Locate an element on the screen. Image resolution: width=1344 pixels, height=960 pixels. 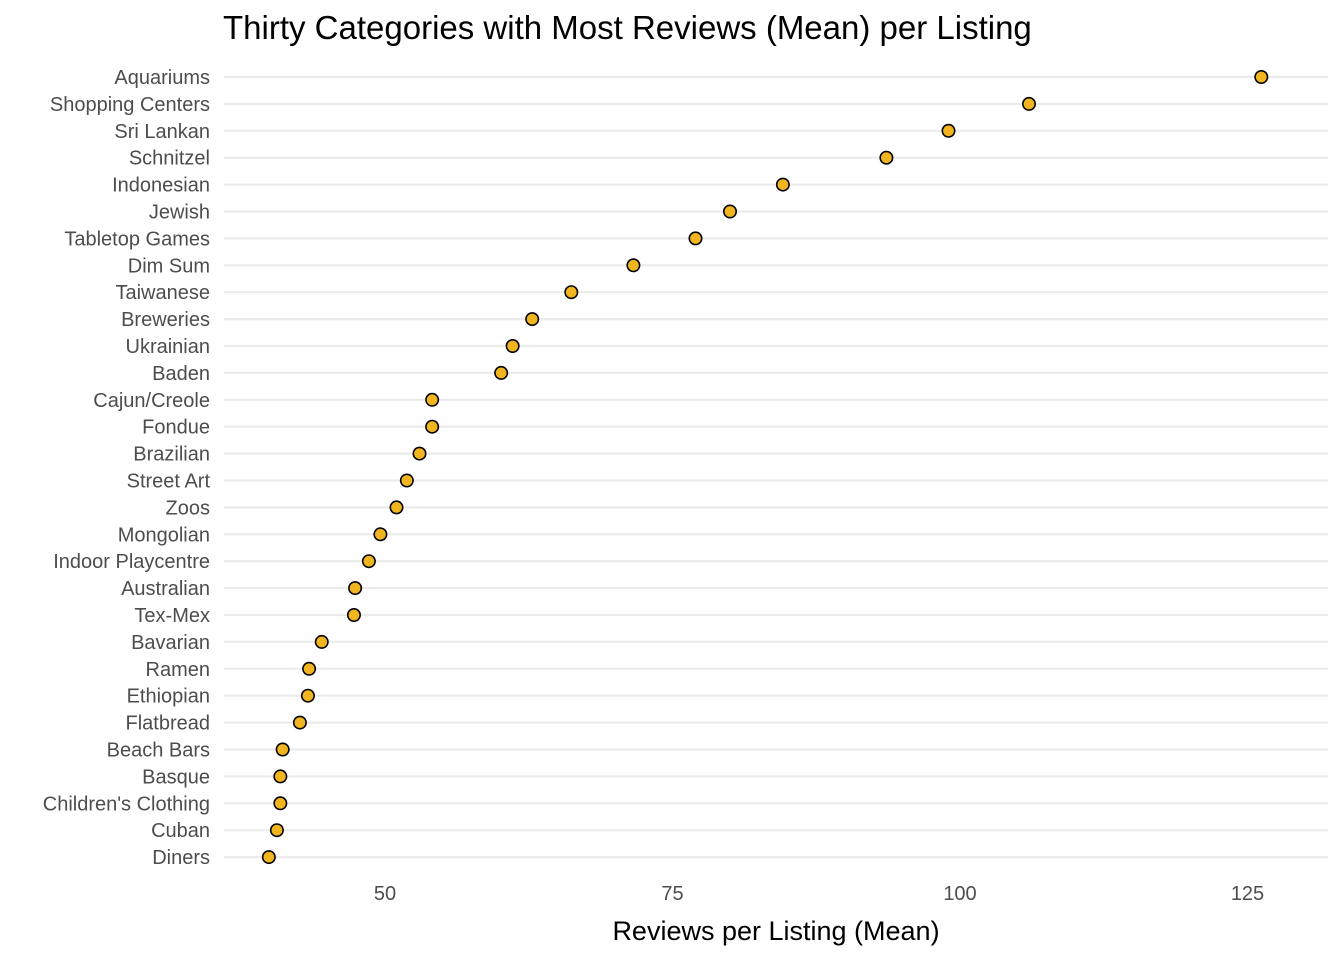
y-tick-label: Sri Lankan is located at coordinates (162, 132).